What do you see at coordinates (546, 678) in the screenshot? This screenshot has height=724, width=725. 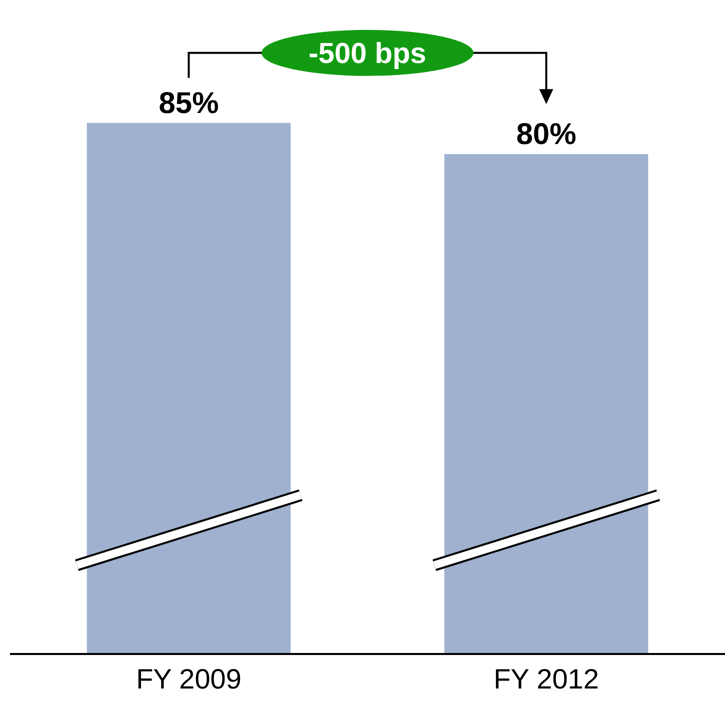 I see `x-tick-label: FY 2012` at bounding box center [546, 678].